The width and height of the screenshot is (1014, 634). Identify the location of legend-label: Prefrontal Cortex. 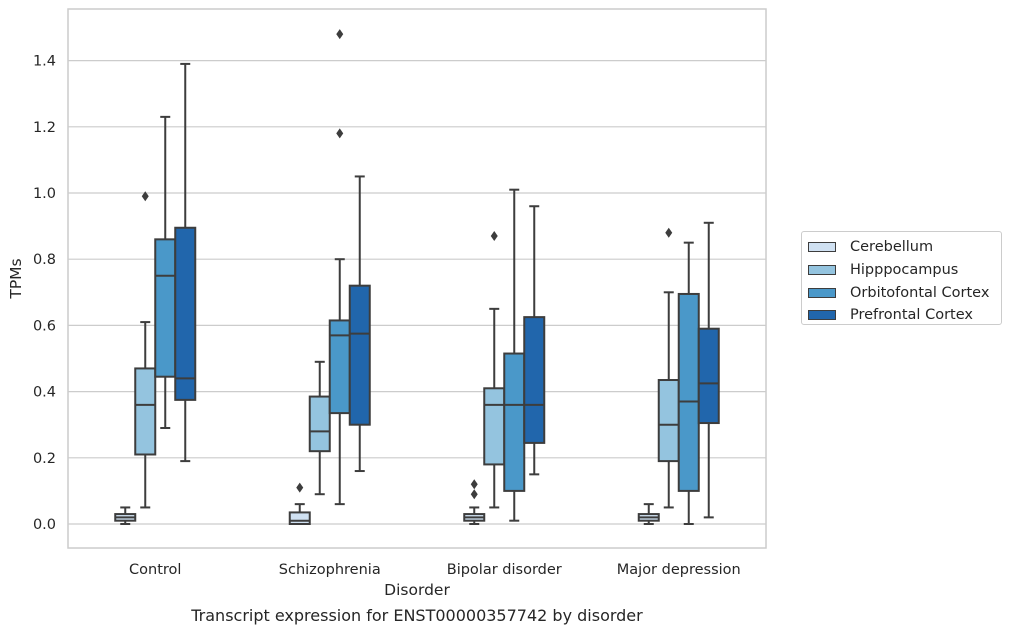
(911, 315).